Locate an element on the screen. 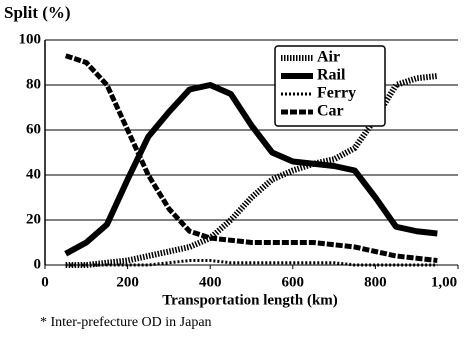 The height and width of the screenshot is (340, 465). legend-label: Ferry is located at coordinates (336, 93).